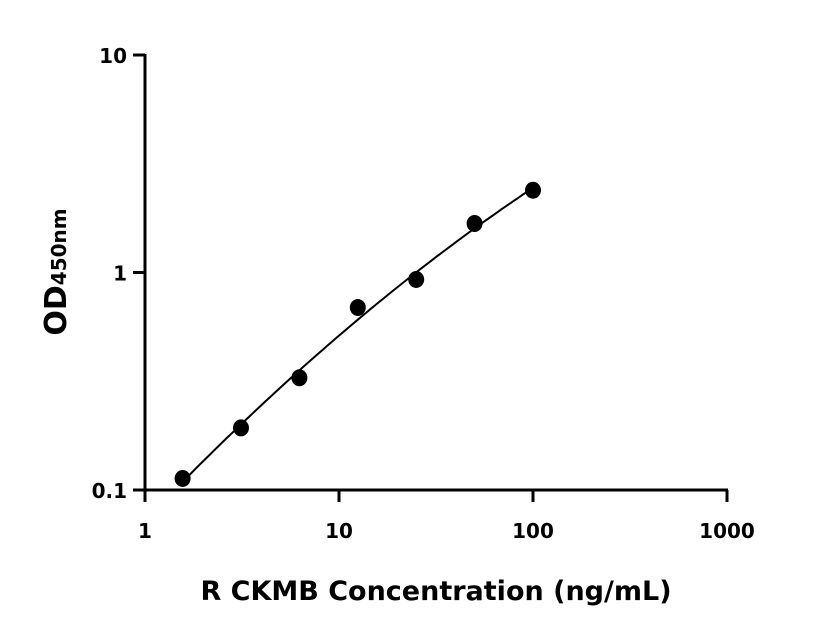  Describe the element at coordinates (145, 531) in the screenshot. I see `x-tick-label: 1` at that location.